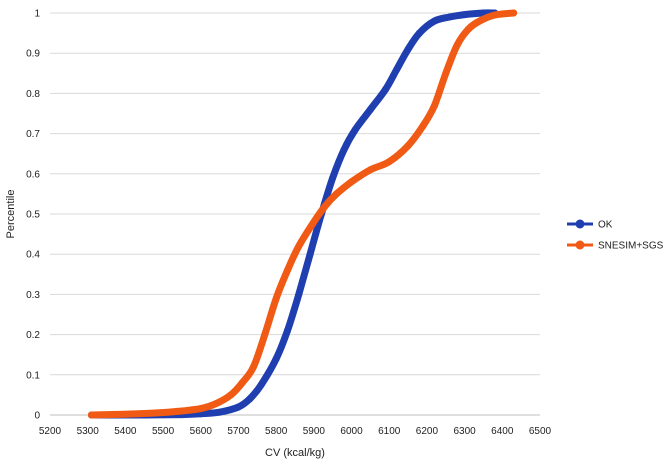 Image resolution: width=668 pixels, height=469 pixels. I want to click on legend-label: OK, so click(605, 225).